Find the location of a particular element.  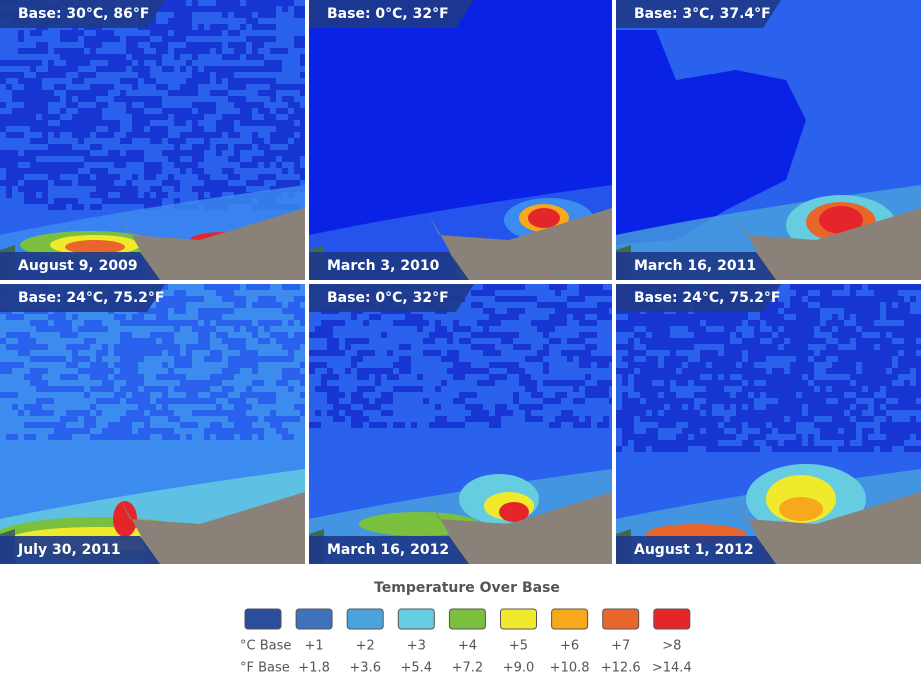

legend-swatch is located at coordinates (467, 619).